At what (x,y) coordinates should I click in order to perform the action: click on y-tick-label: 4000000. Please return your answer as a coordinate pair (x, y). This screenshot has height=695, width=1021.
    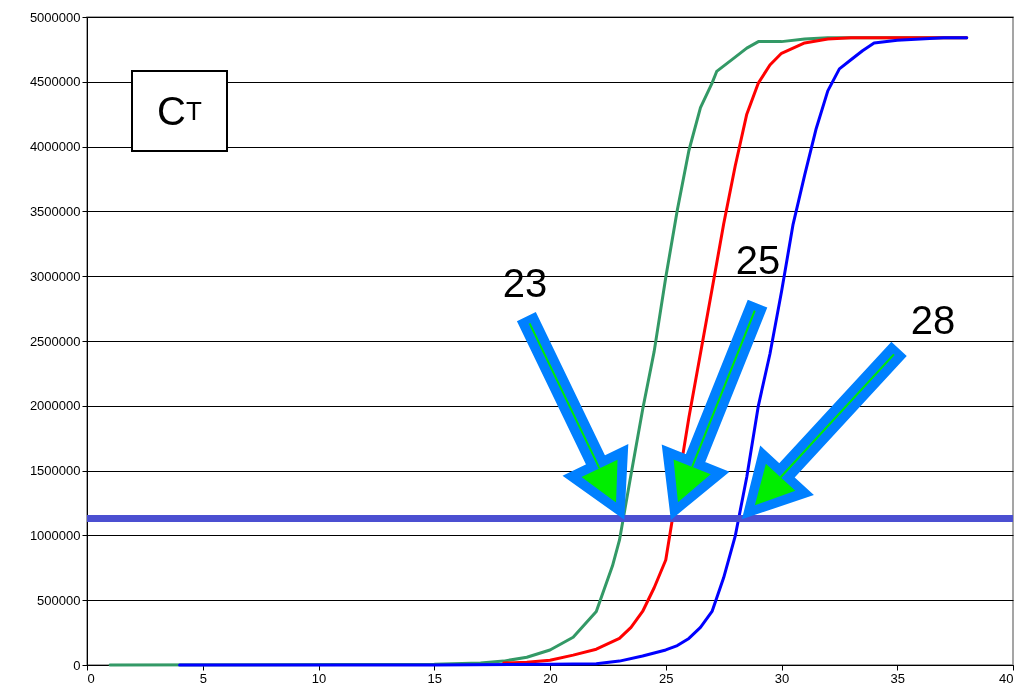
    Looking at the image, I should click on (55, 147).